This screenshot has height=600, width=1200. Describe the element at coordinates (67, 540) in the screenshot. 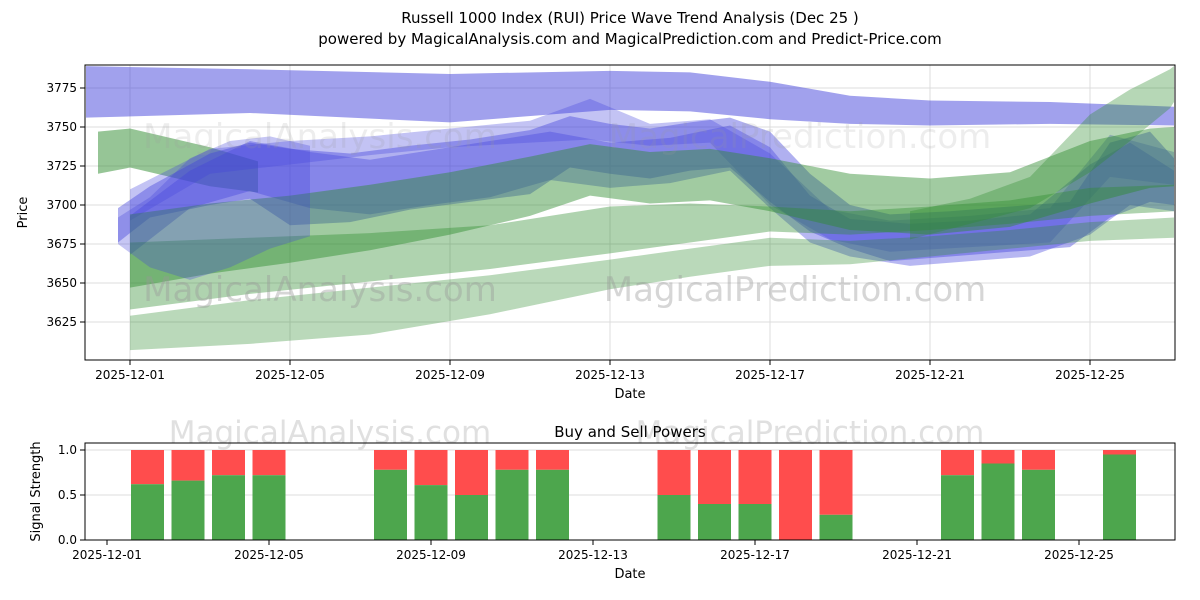

I see `svg-text: 0.0` at that location.